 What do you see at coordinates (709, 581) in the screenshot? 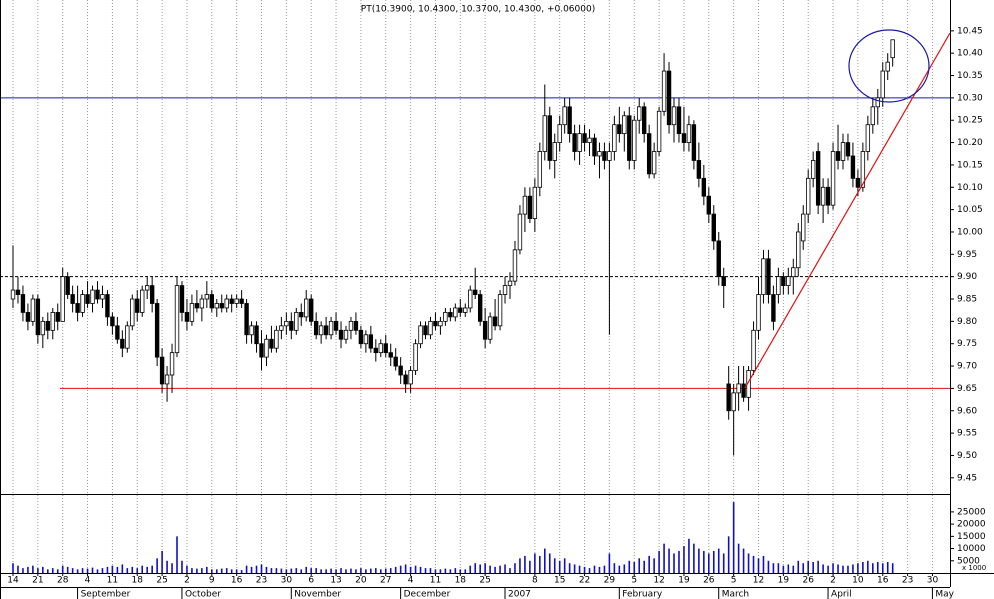
I see `x-tick-label: 26` at bounding box center [709, 581].